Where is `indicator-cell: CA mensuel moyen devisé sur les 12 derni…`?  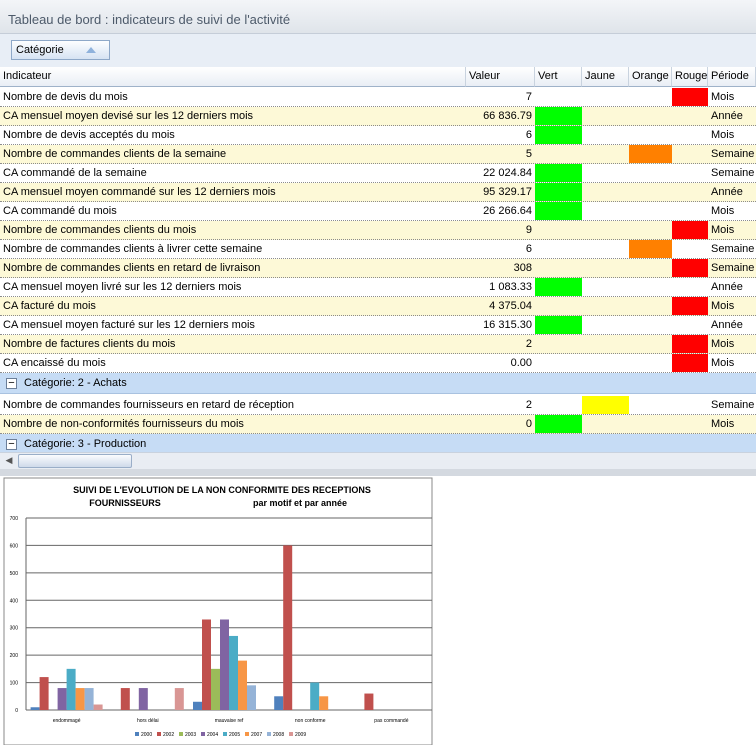
indicator-cell: CA mensuel moyen devisé sur les 12 derni… is located at coordinates (128, 116).